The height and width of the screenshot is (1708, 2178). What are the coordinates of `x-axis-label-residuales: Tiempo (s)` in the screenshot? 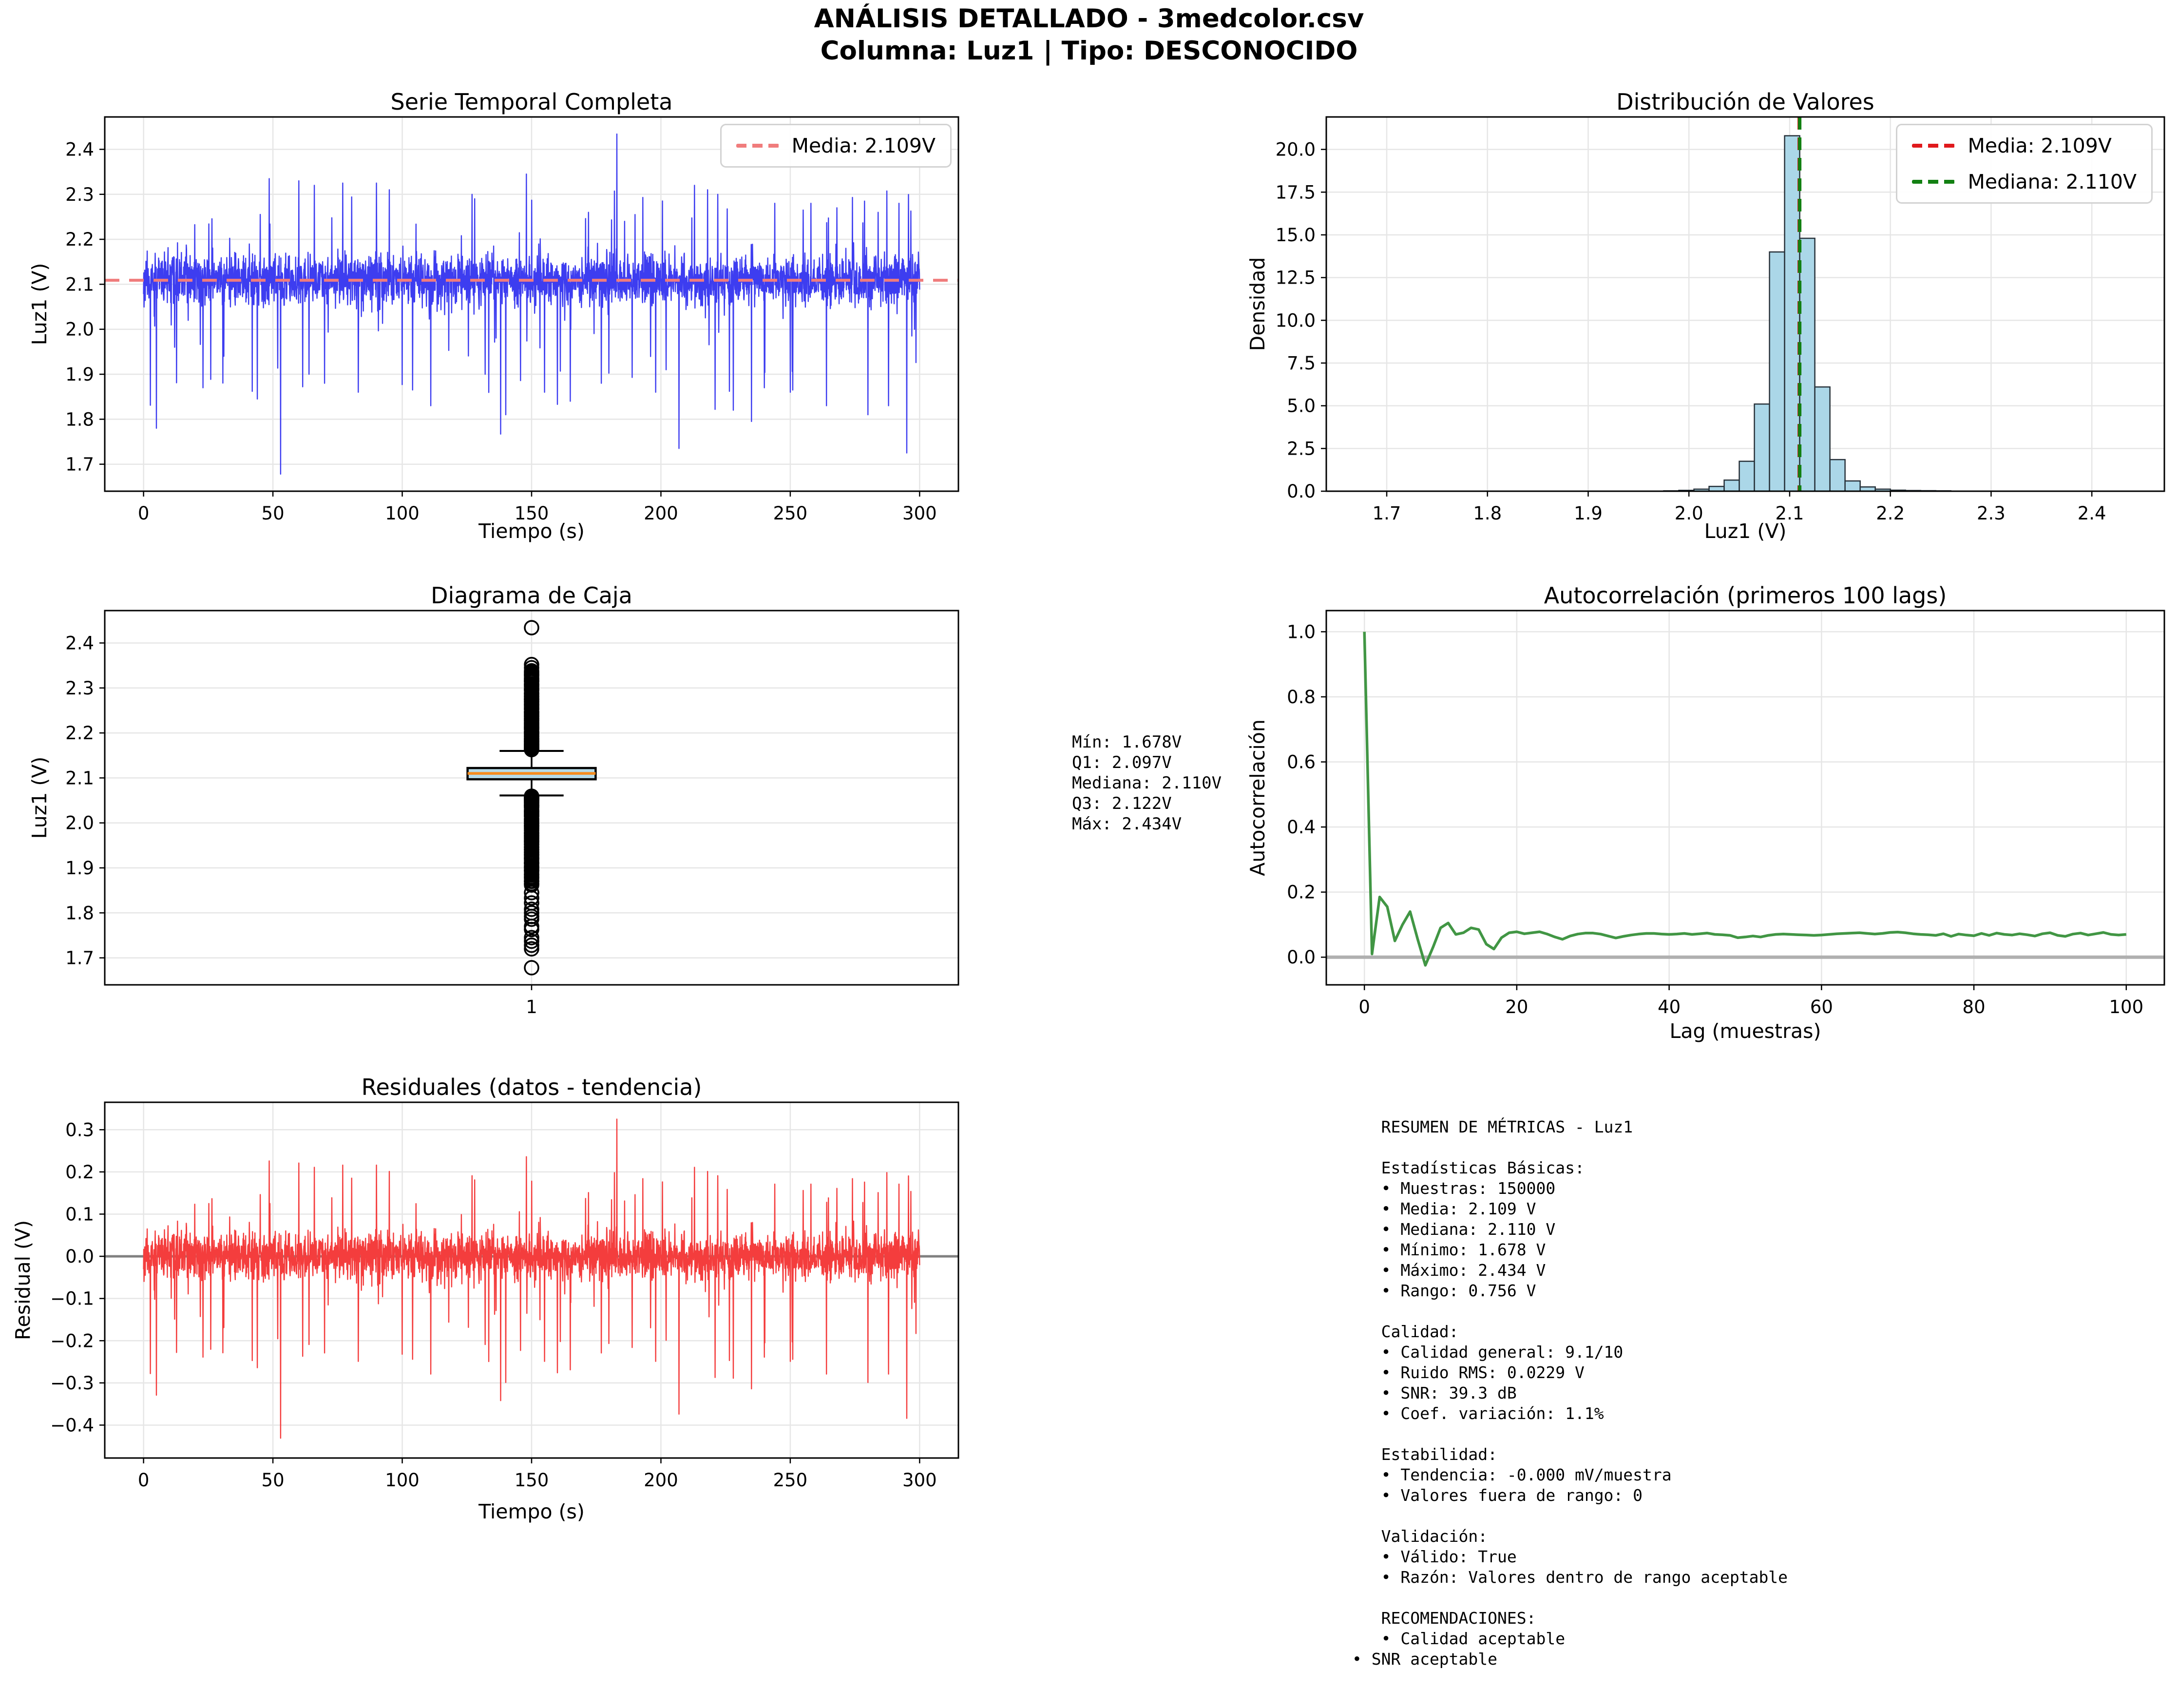 It's located at (531, 1511).